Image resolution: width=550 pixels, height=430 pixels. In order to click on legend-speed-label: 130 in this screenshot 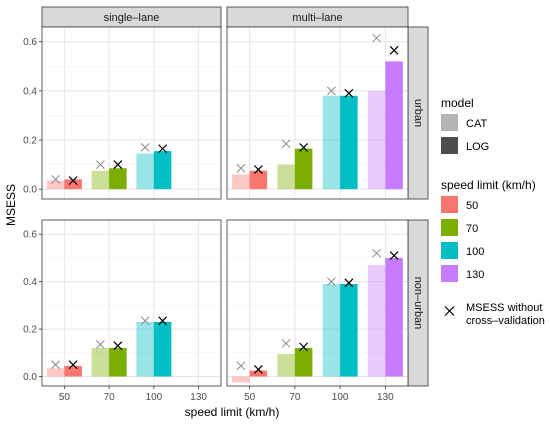, I will do `click(475, 275)`.